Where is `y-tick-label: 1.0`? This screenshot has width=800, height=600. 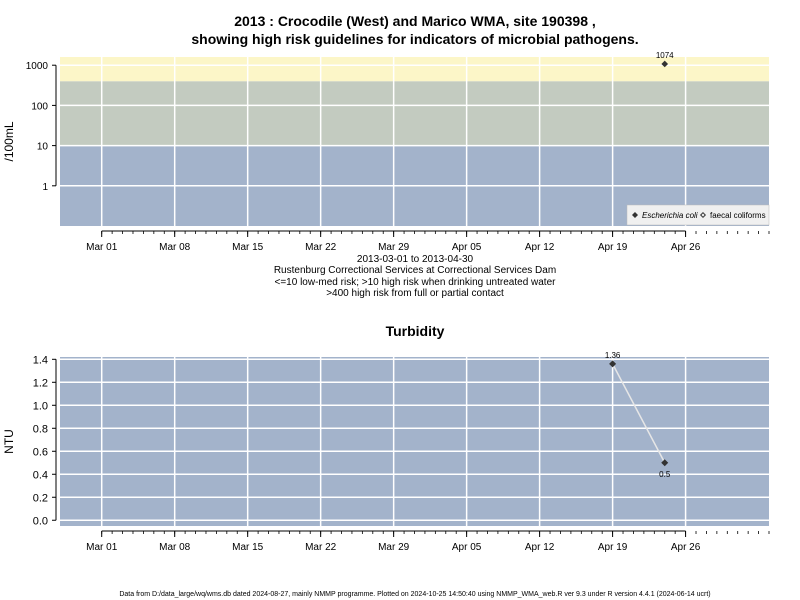 y-tick-label: 1.0 is located at coordinates (40, 406).